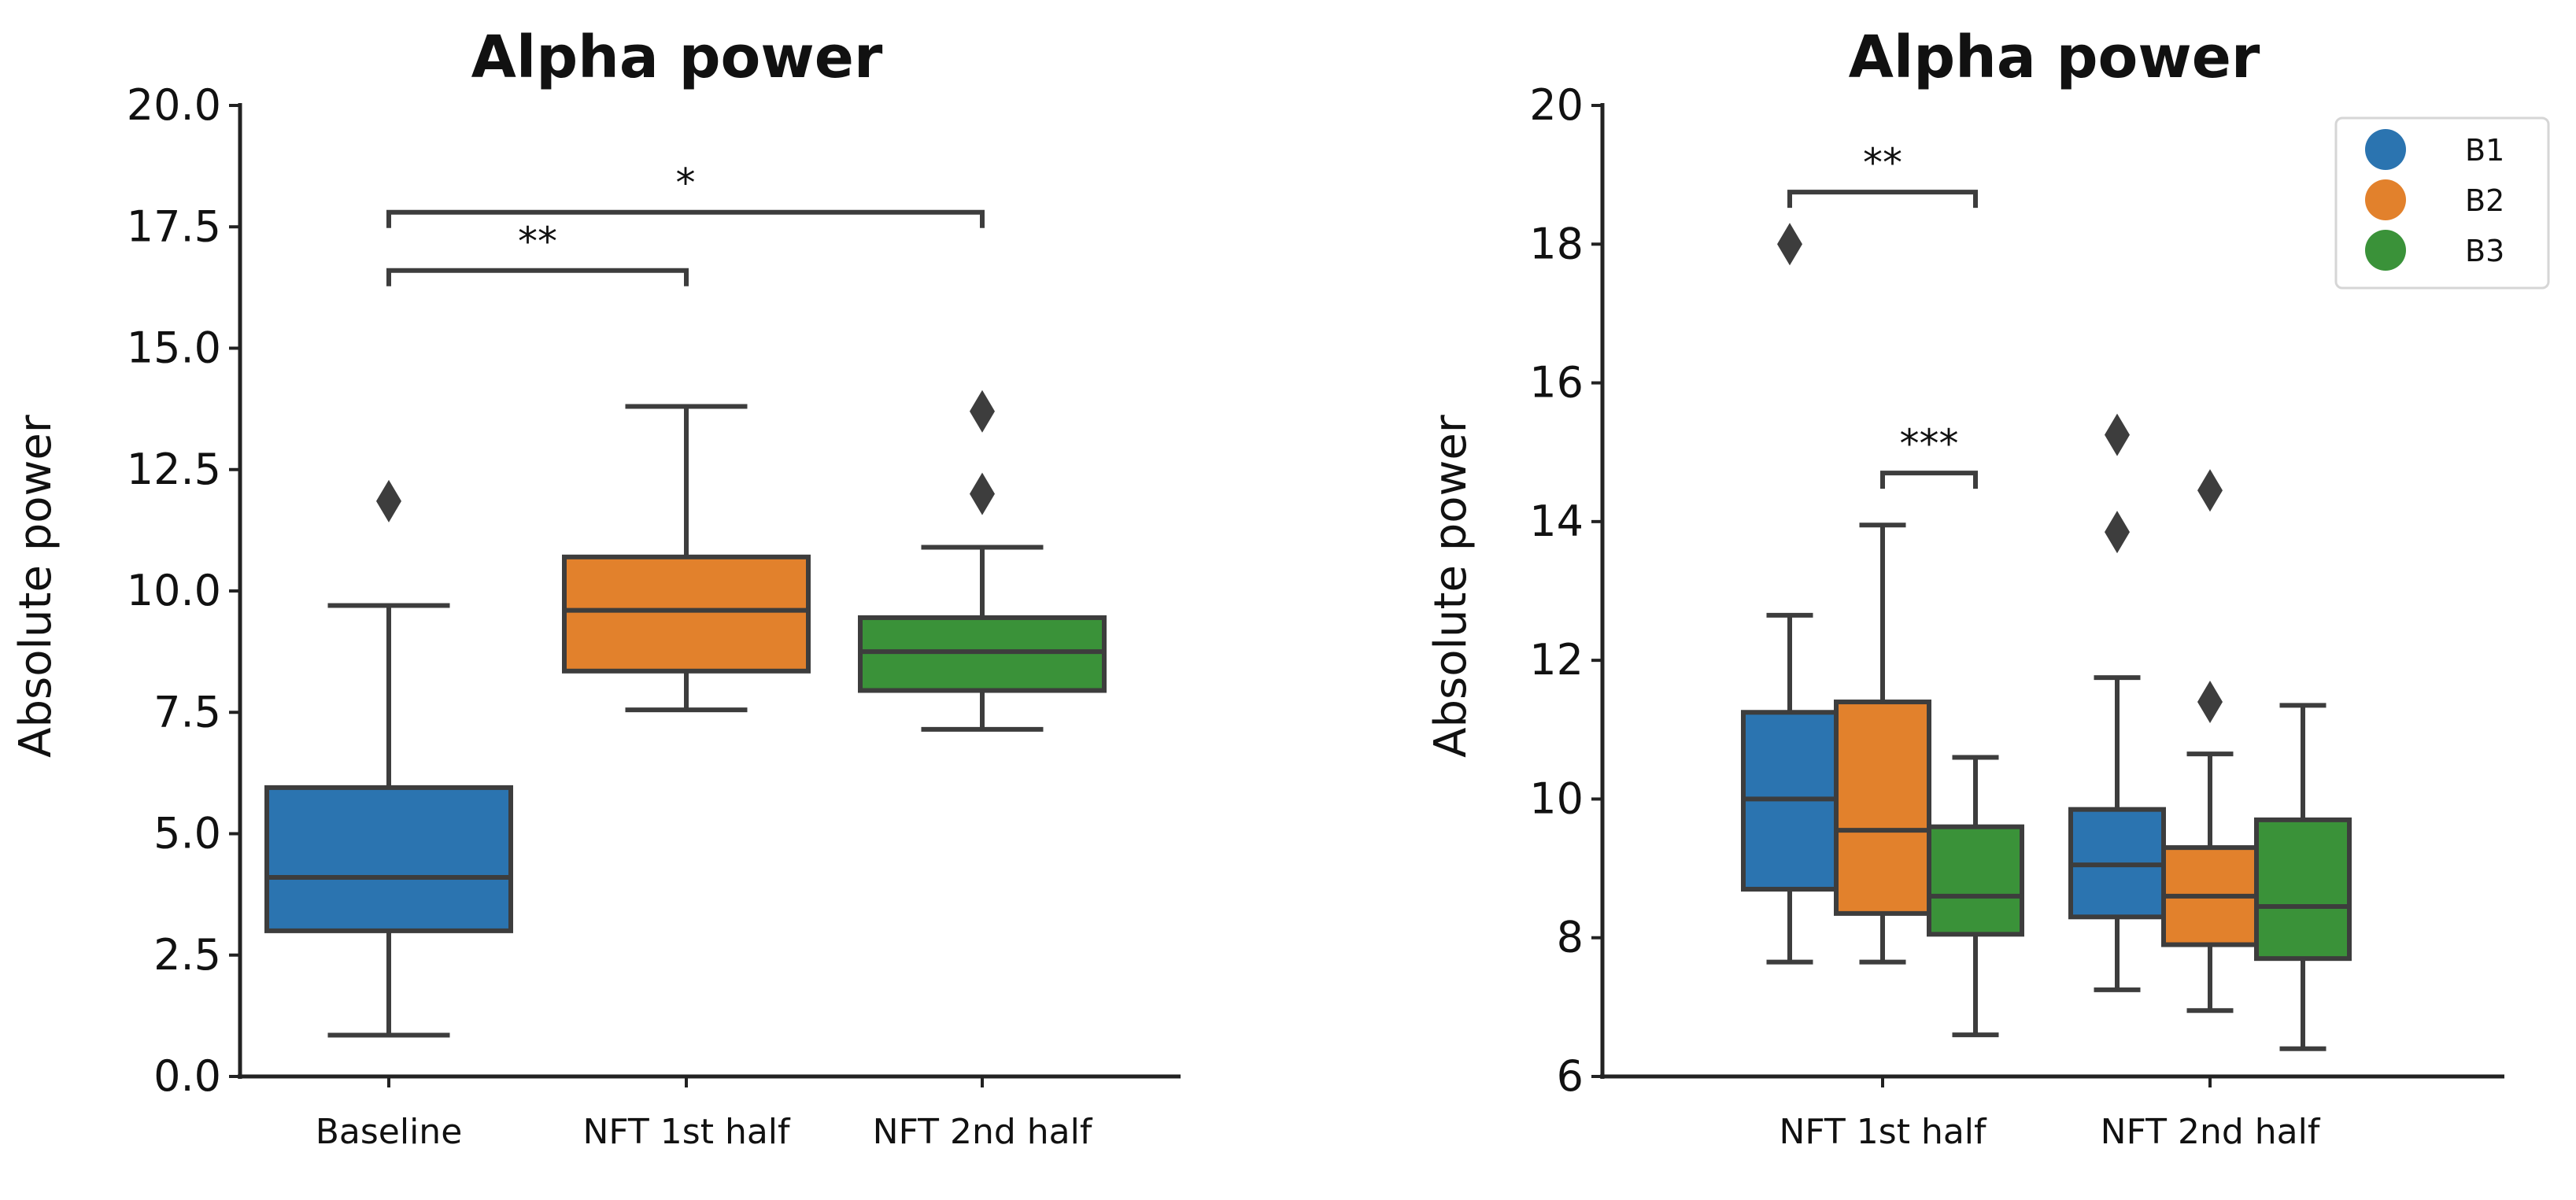 The height and width of the screenshot is (1200, 2576). What do you see at coordinates (686, 183) in the screenshot?
I see `left-significance-label: *` at bounding box center [686, 183].